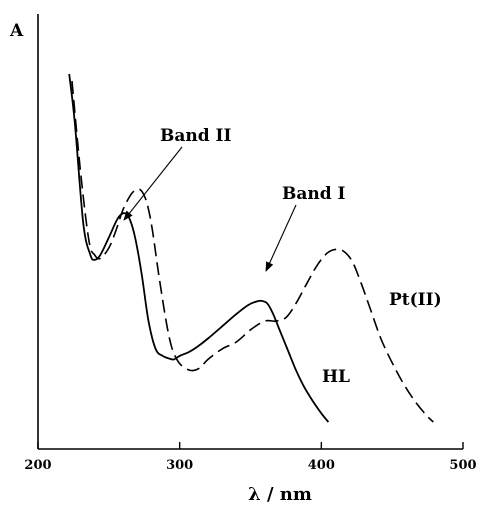 The image size is (478, 510). Describe the element at coordinates (281, 238) in the screenshot. I see `band-i-arrow` at that location.